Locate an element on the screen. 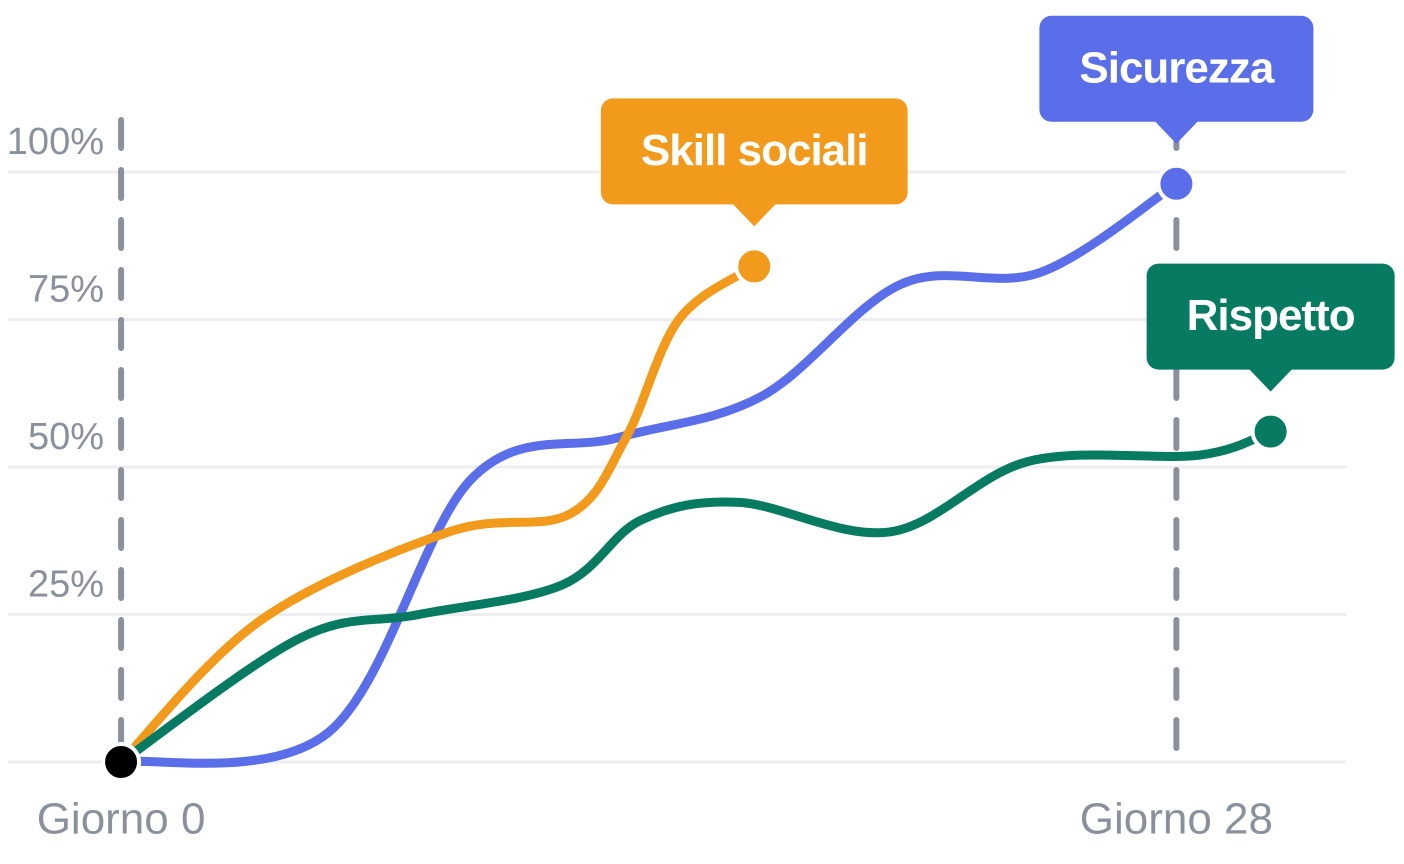 This screenshot has width=1404, height=864. callout: Skill sociali is located at coordinates (754, 162).